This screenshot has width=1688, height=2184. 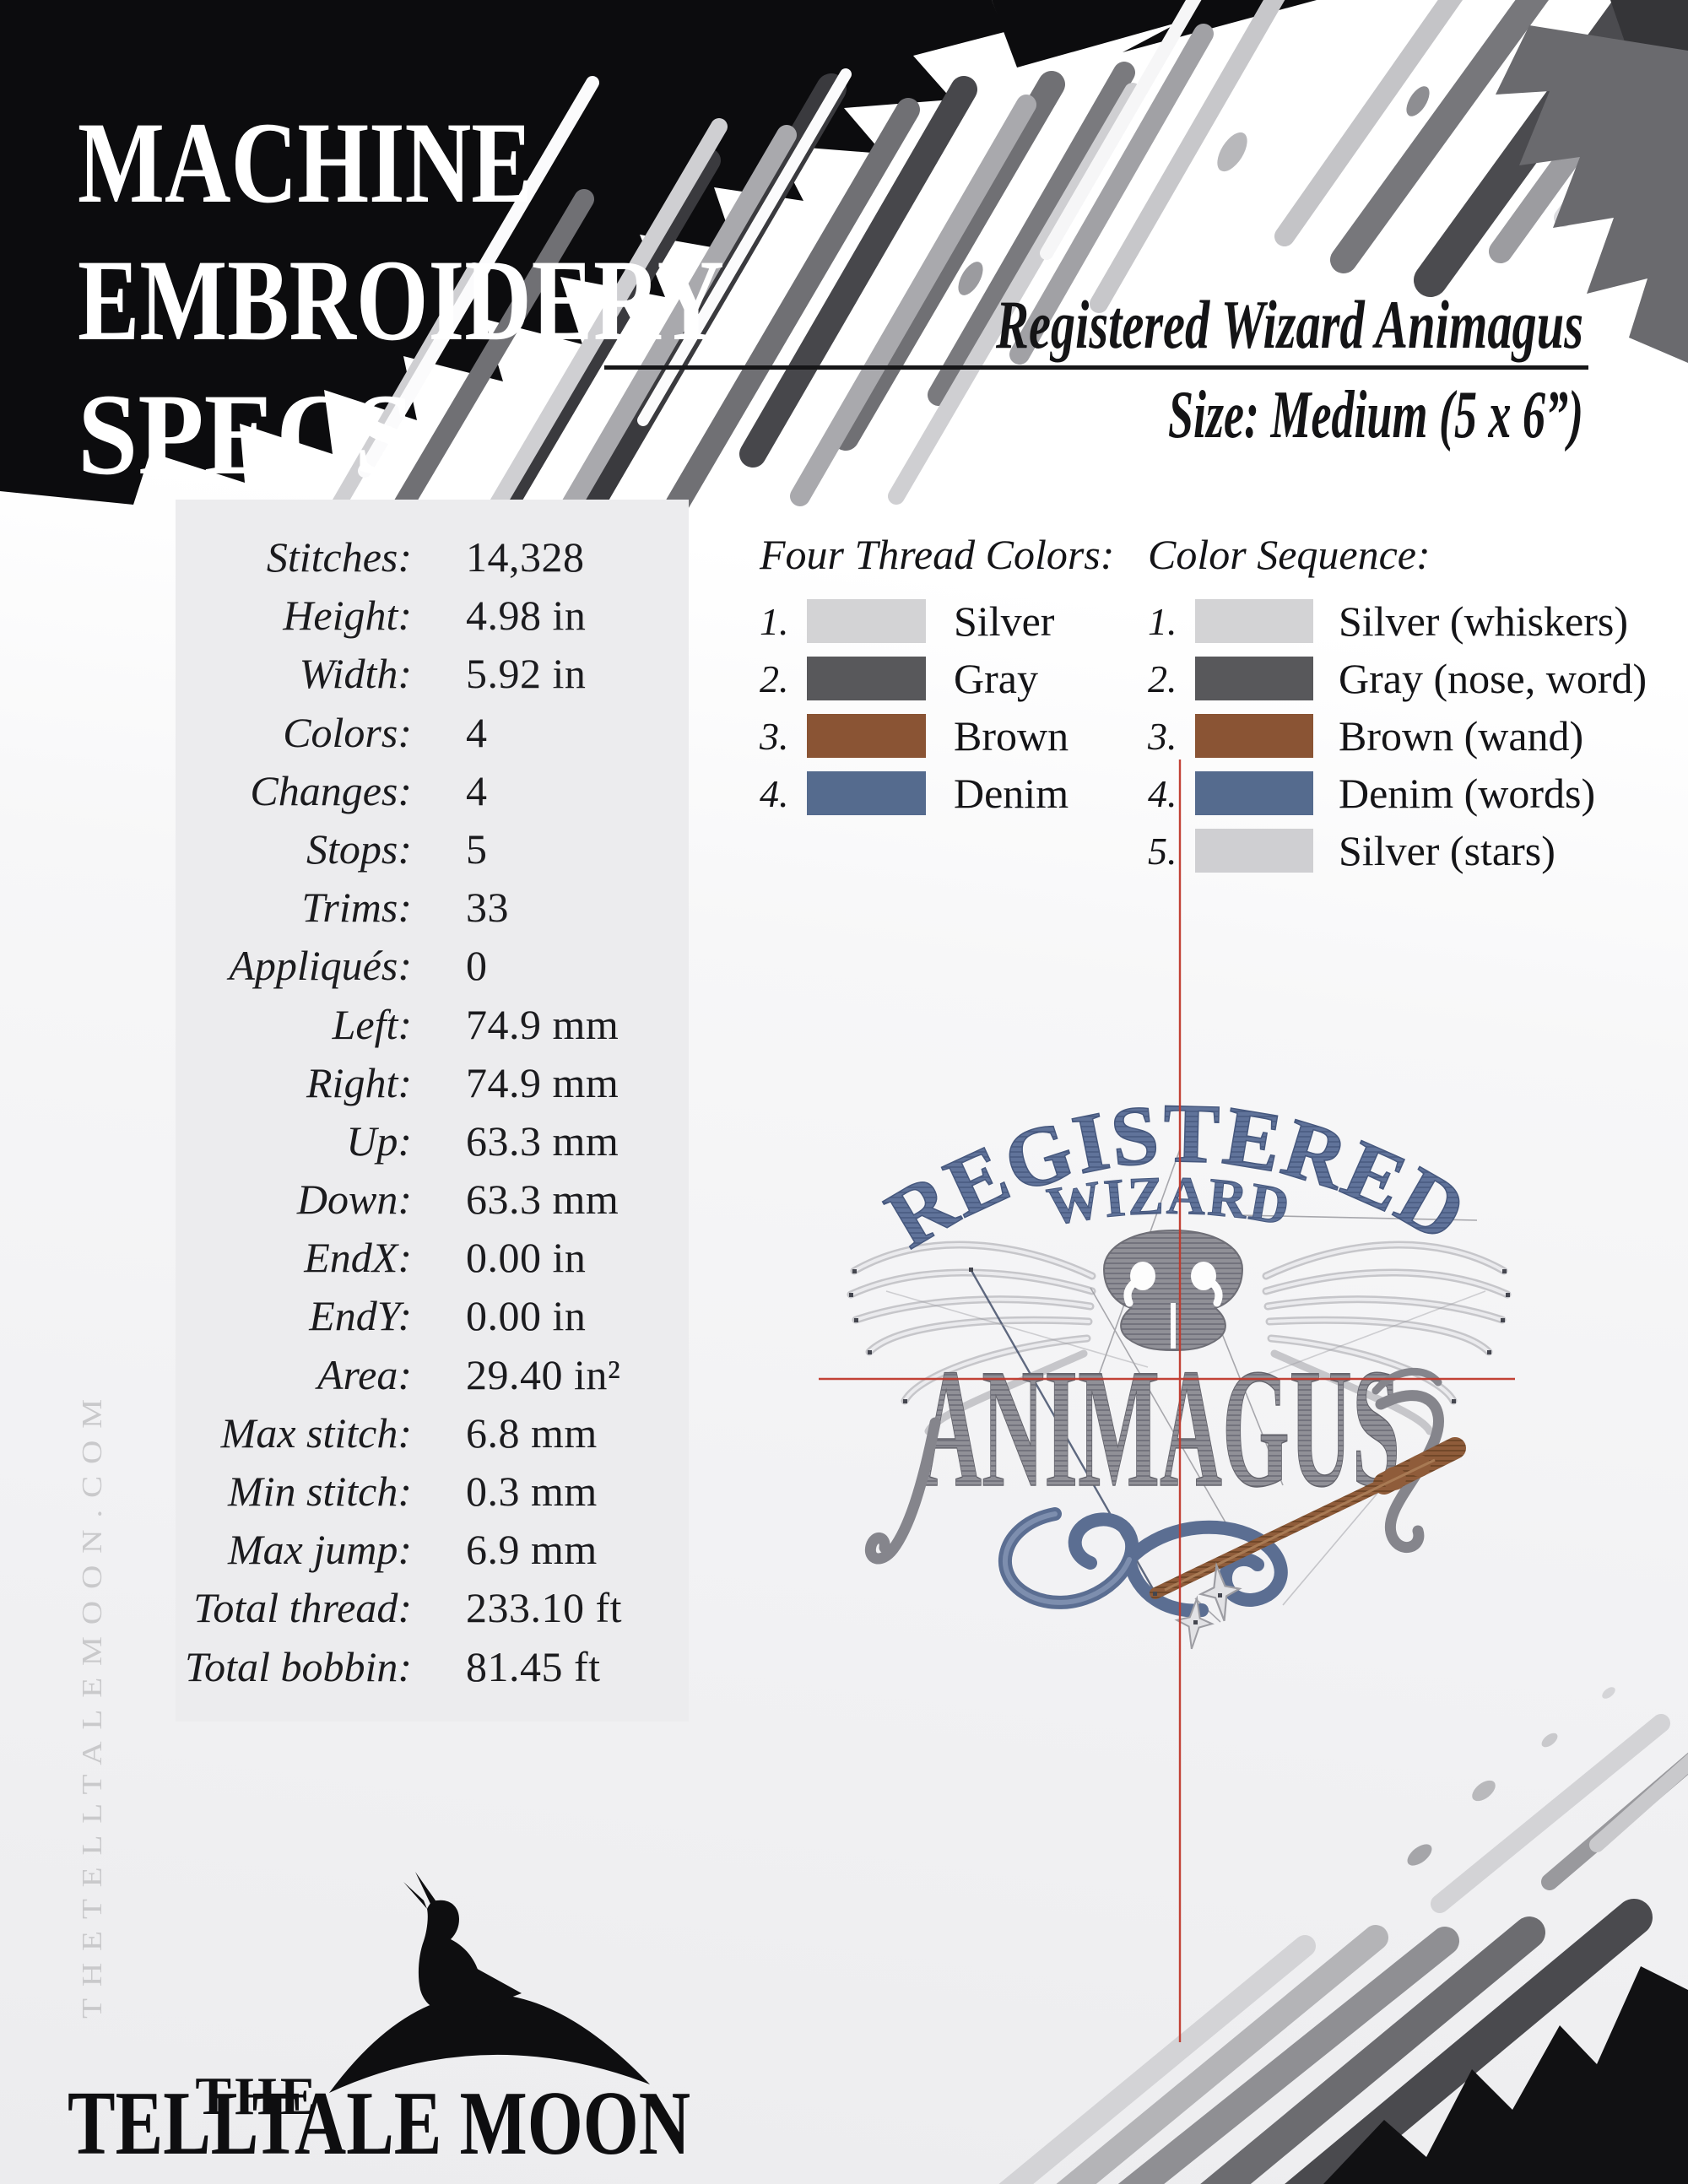 I want to click on spec-row: Trims: 33, so click(x=432, y=907).